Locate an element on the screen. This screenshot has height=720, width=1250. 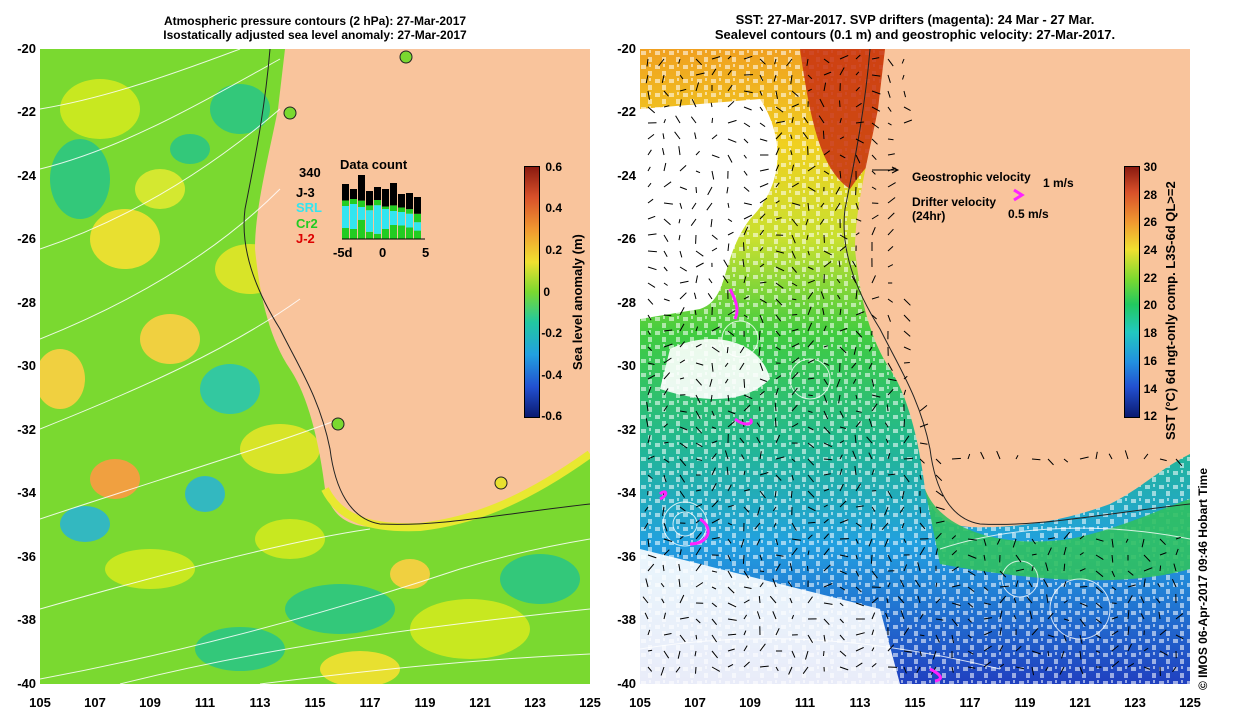
y-tick: -30 is located at coordinates (626, 365).